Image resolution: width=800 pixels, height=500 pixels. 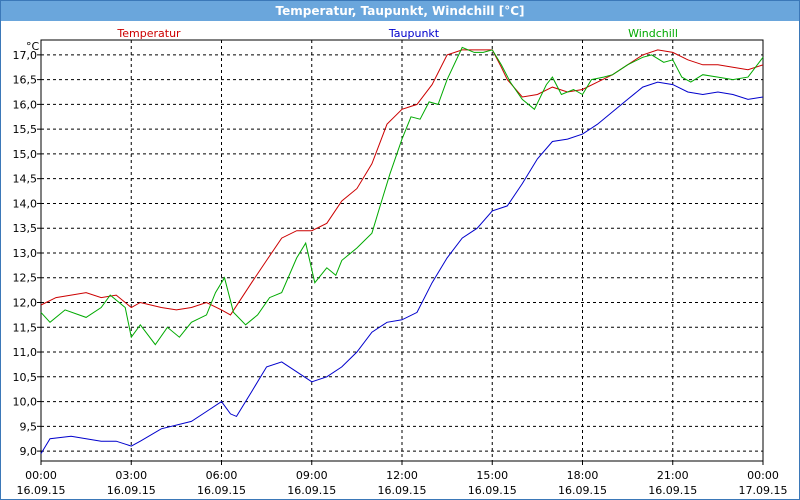 What do you see at coordinates (492, 475) in the screenshot?
I see `x-tick-time: 15:00` at bounding box center [492, 475].